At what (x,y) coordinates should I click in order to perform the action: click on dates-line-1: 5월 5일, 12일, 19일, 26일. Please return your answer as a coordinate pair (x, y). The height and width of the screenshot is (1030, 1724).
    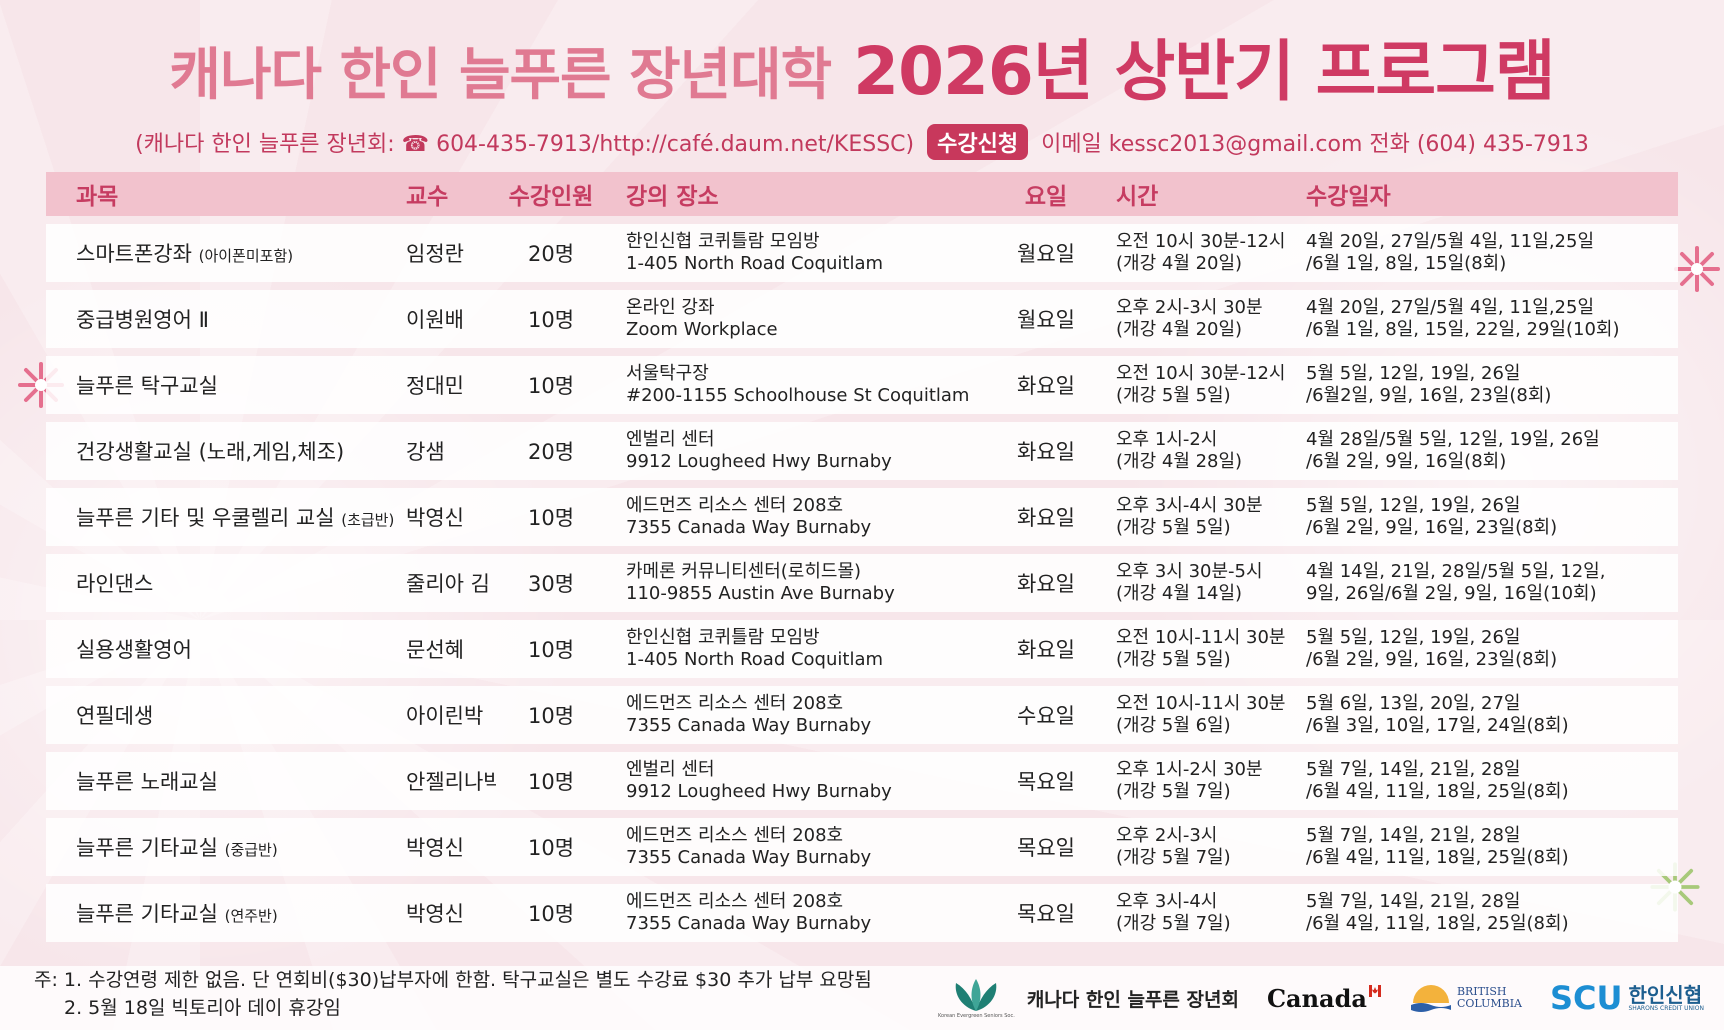
    Looking at the image, I should click on (1413, 373).